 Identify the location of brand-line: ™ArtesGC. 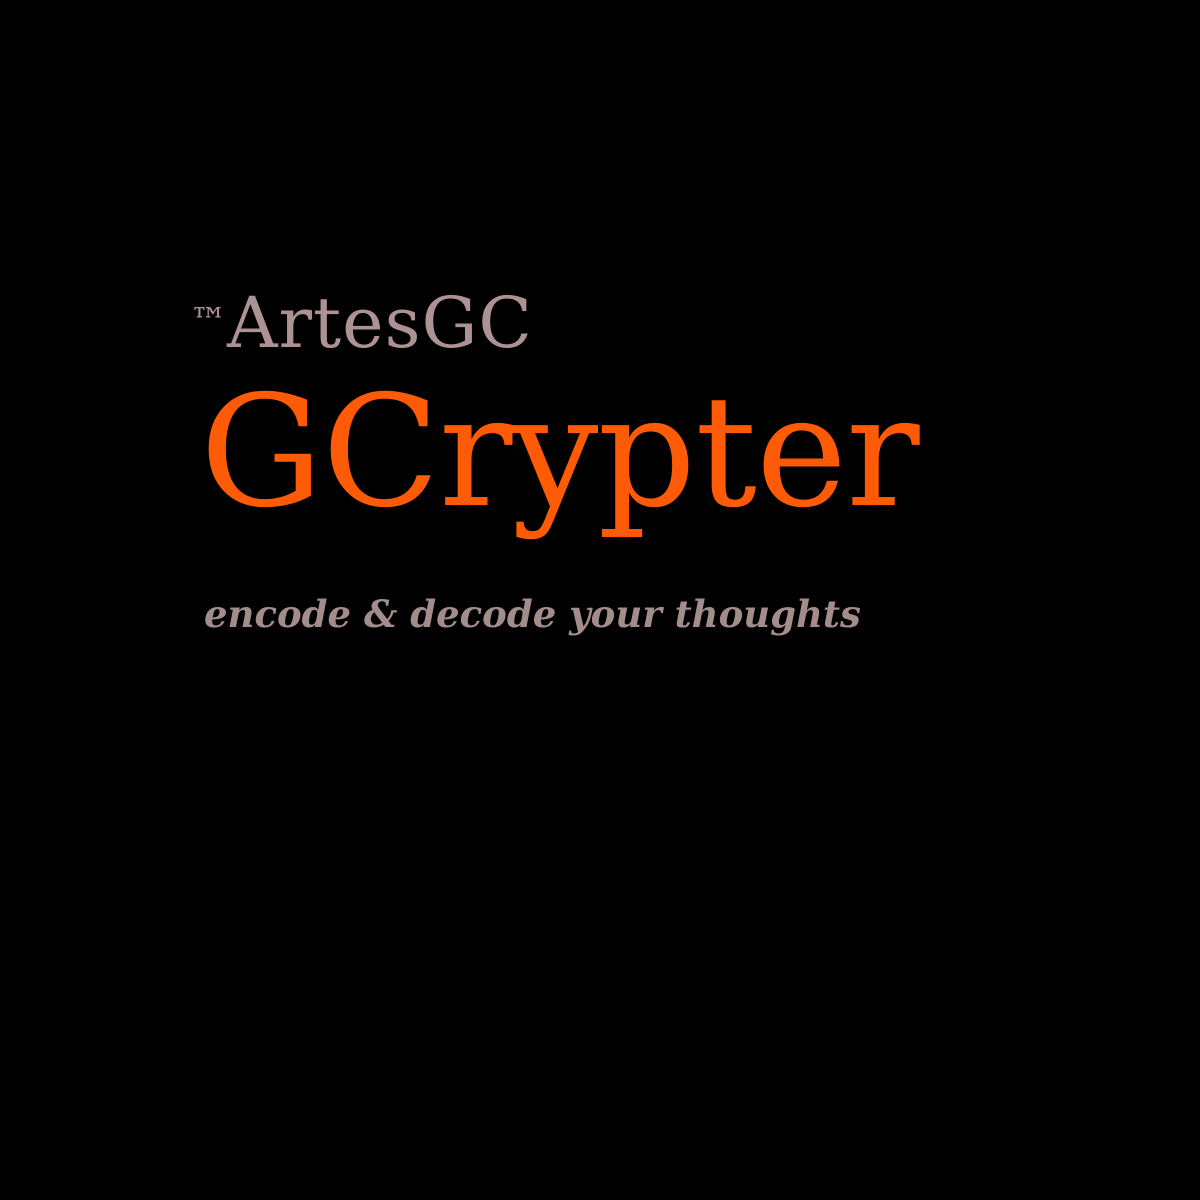
(361, 323).